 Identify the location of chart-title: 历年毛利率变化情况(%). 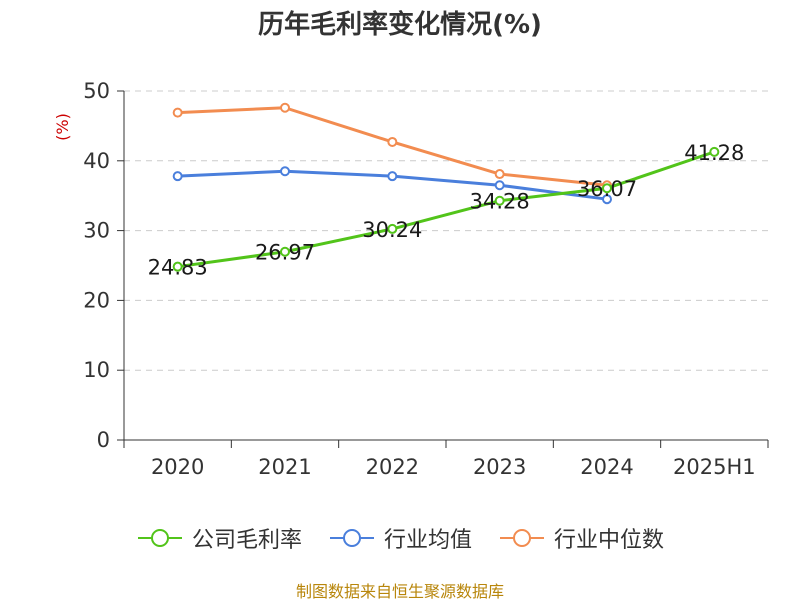
(400, 25).